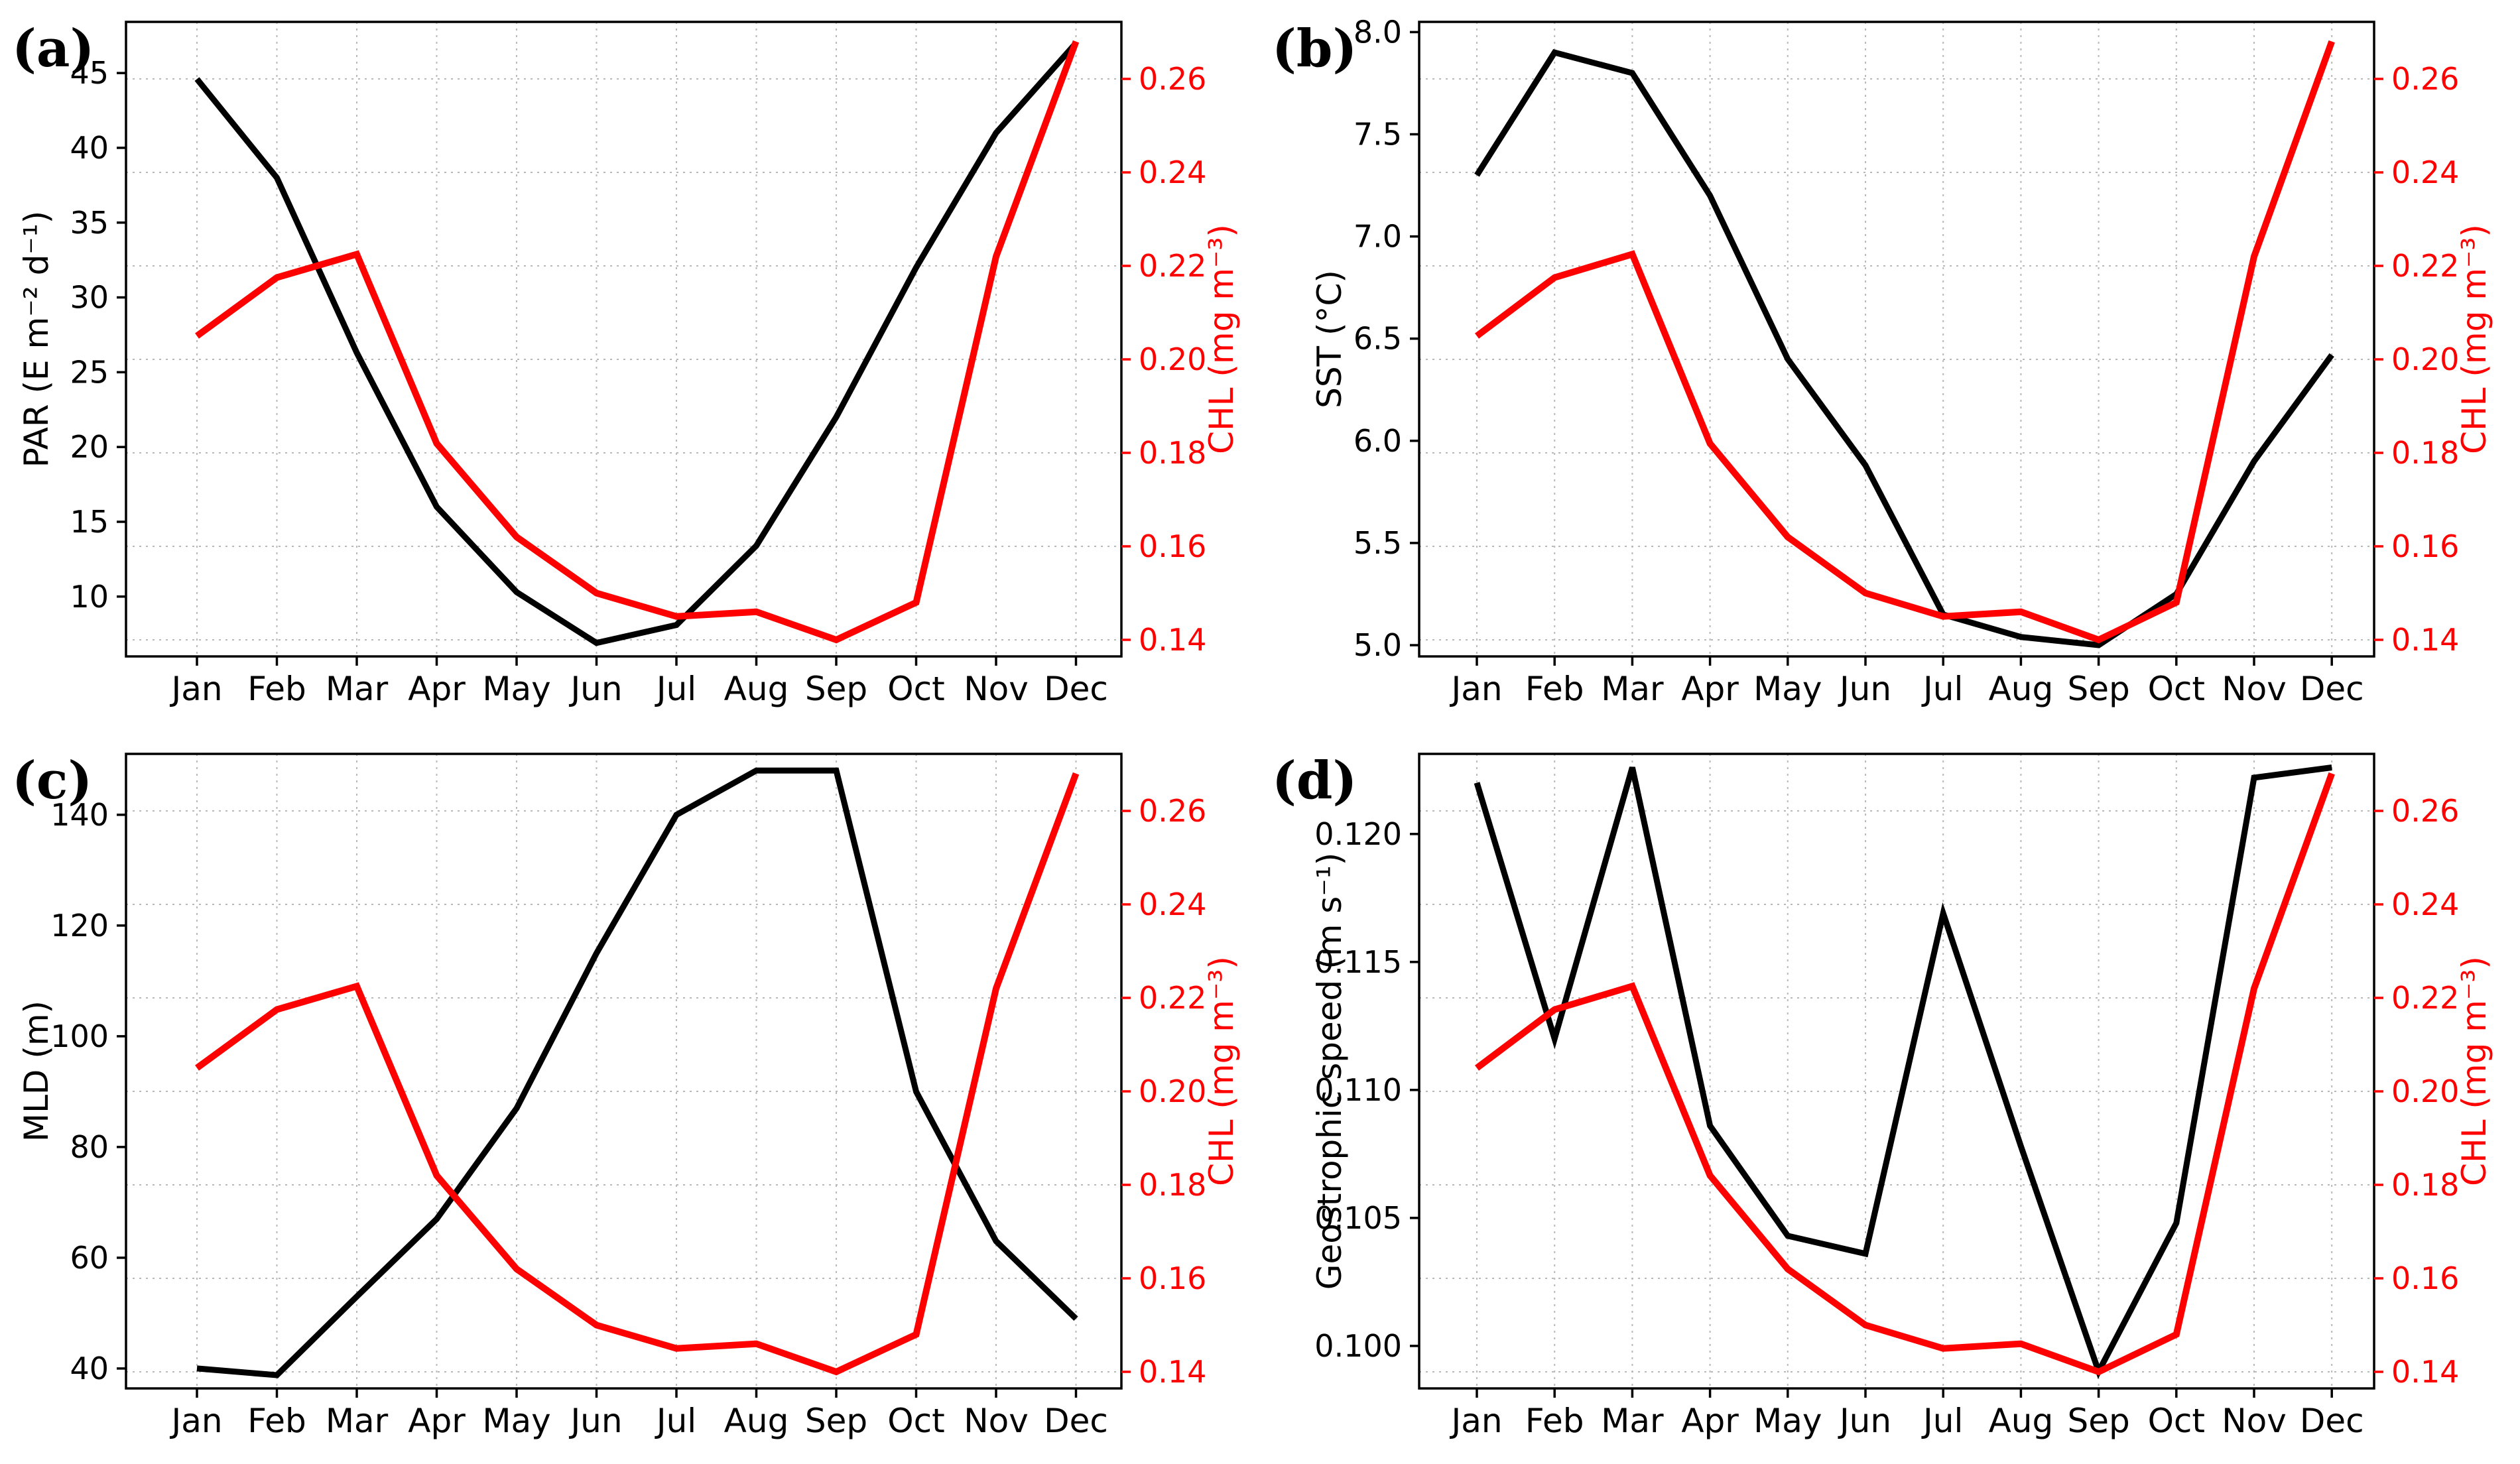 This screenshot has width=2520, height=1464. I want to click on panel-b-chl-tick-label: 0.24, so click(2425, 172).